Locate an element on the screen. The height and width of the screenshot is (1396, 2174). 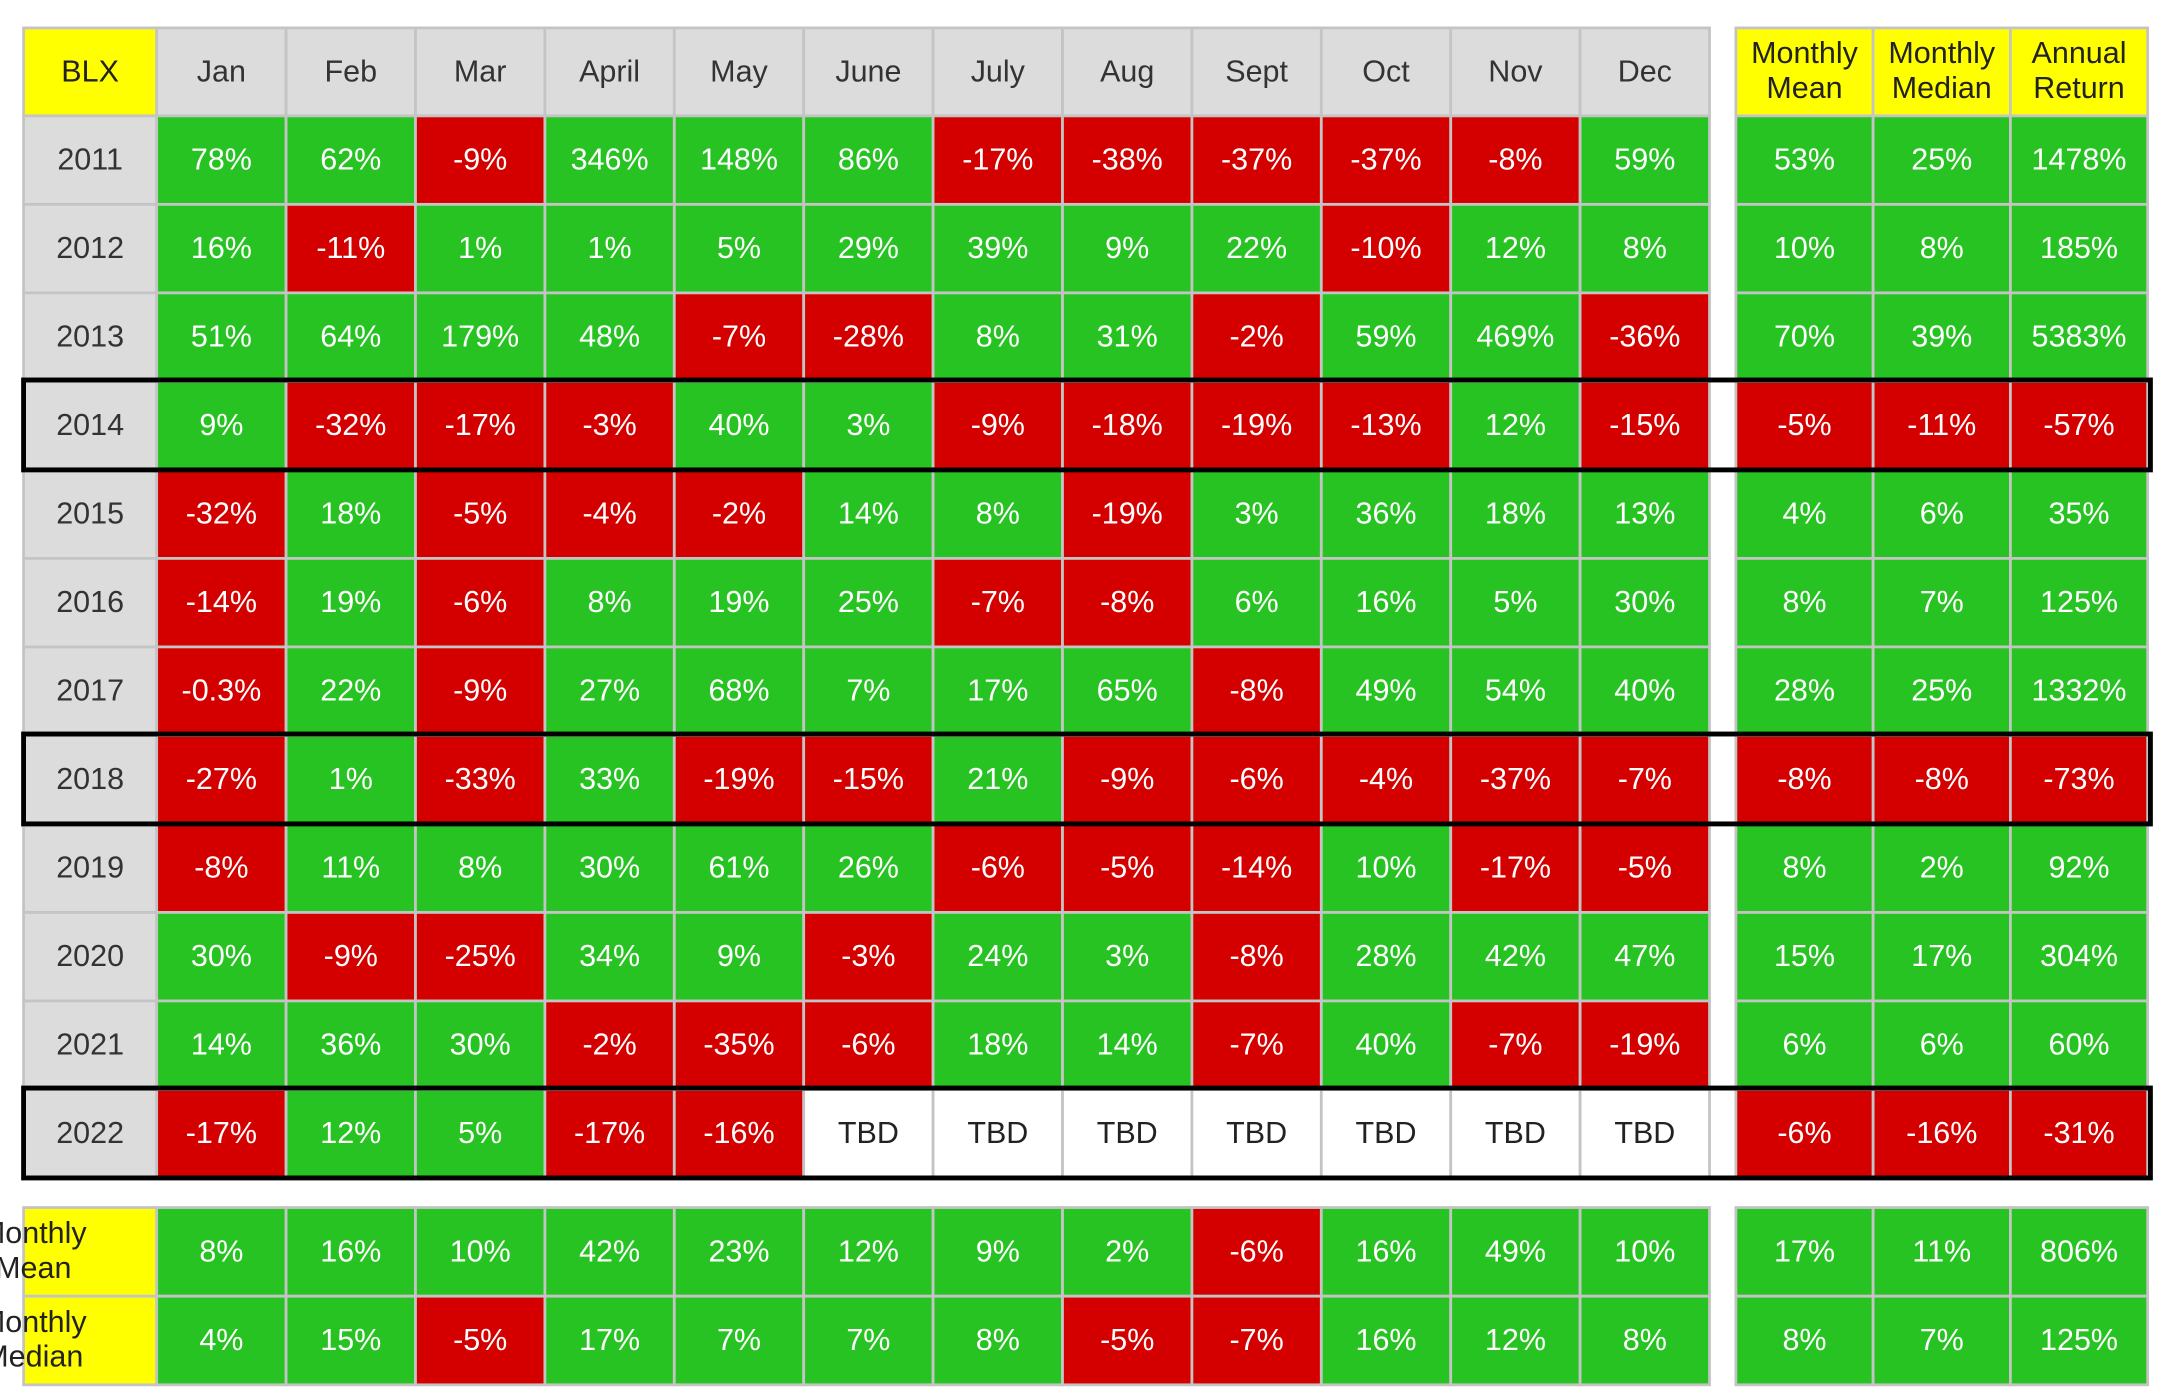
value-label: -38% is located at coordinates (1127, 160).